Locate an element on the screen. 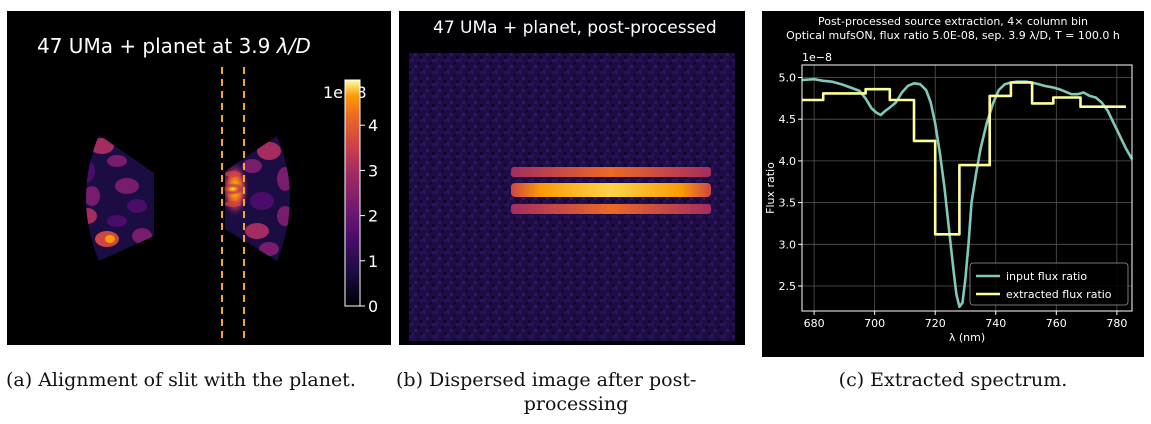 The width and height of the screenshot is (1151, 424). caption-a: (a) Alignment of slit with the planet. is located at coordinates (181, 380).